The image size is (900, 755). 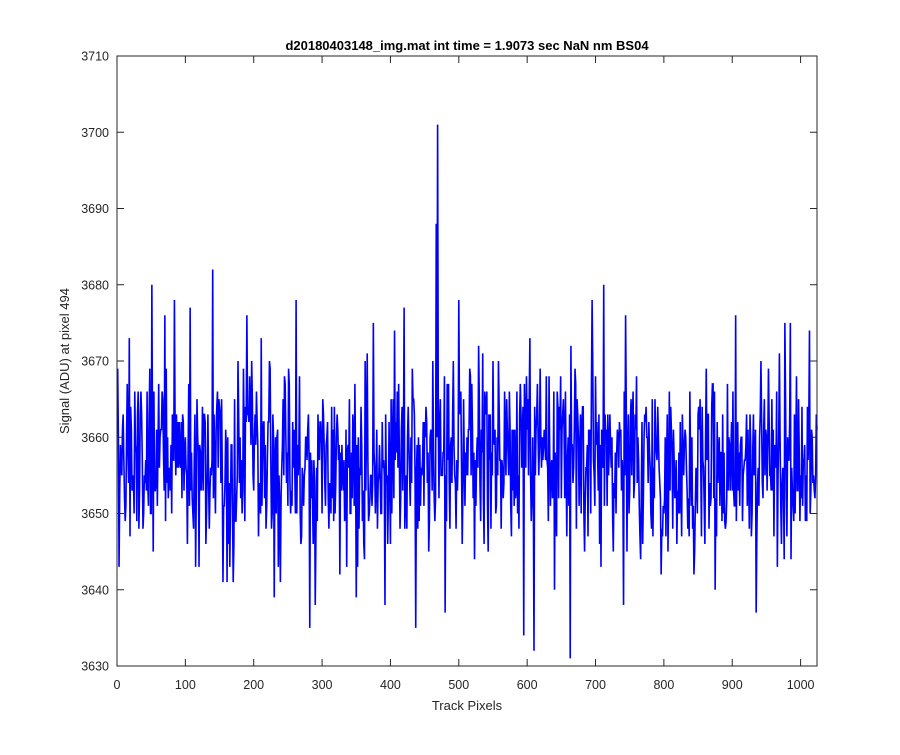 I want to click on y-tick-label: 3710, so click(x=95, y=57).